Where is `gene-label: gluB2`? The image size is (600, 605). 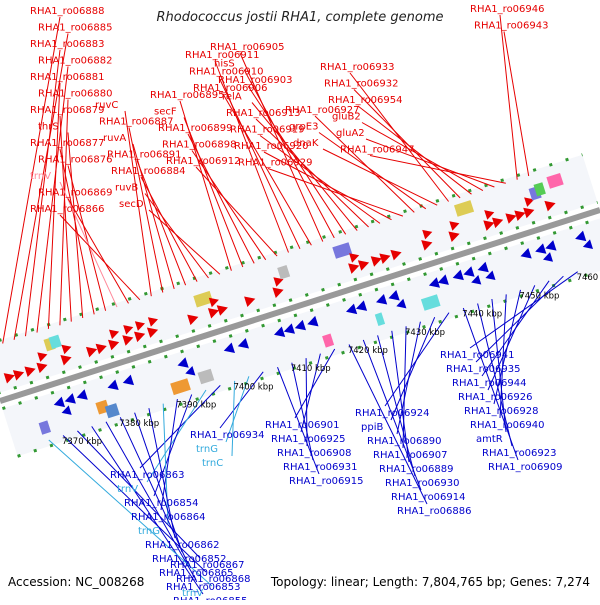
gene-label: gluB2 is located at coordinates (346, 117).